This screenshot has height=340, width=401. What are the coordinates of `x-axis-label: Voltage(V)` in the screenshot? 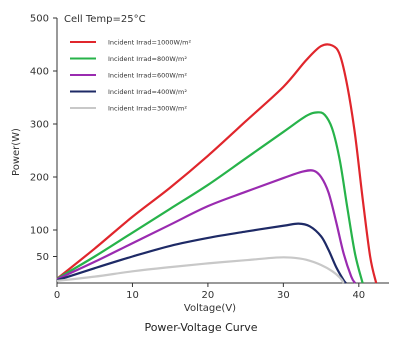 It's located at (210, 308).